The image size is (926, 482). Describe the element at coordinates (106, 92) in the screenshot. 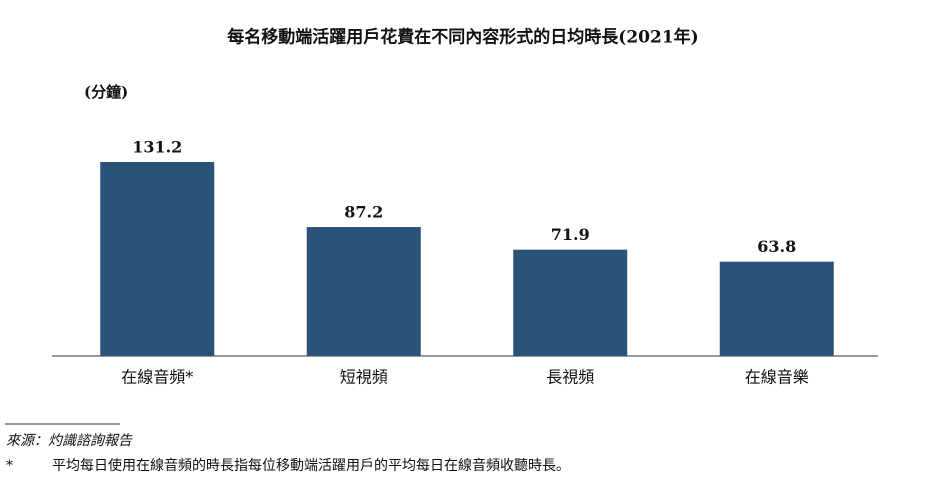

I see `unit-label: (分鐘)` at that location.